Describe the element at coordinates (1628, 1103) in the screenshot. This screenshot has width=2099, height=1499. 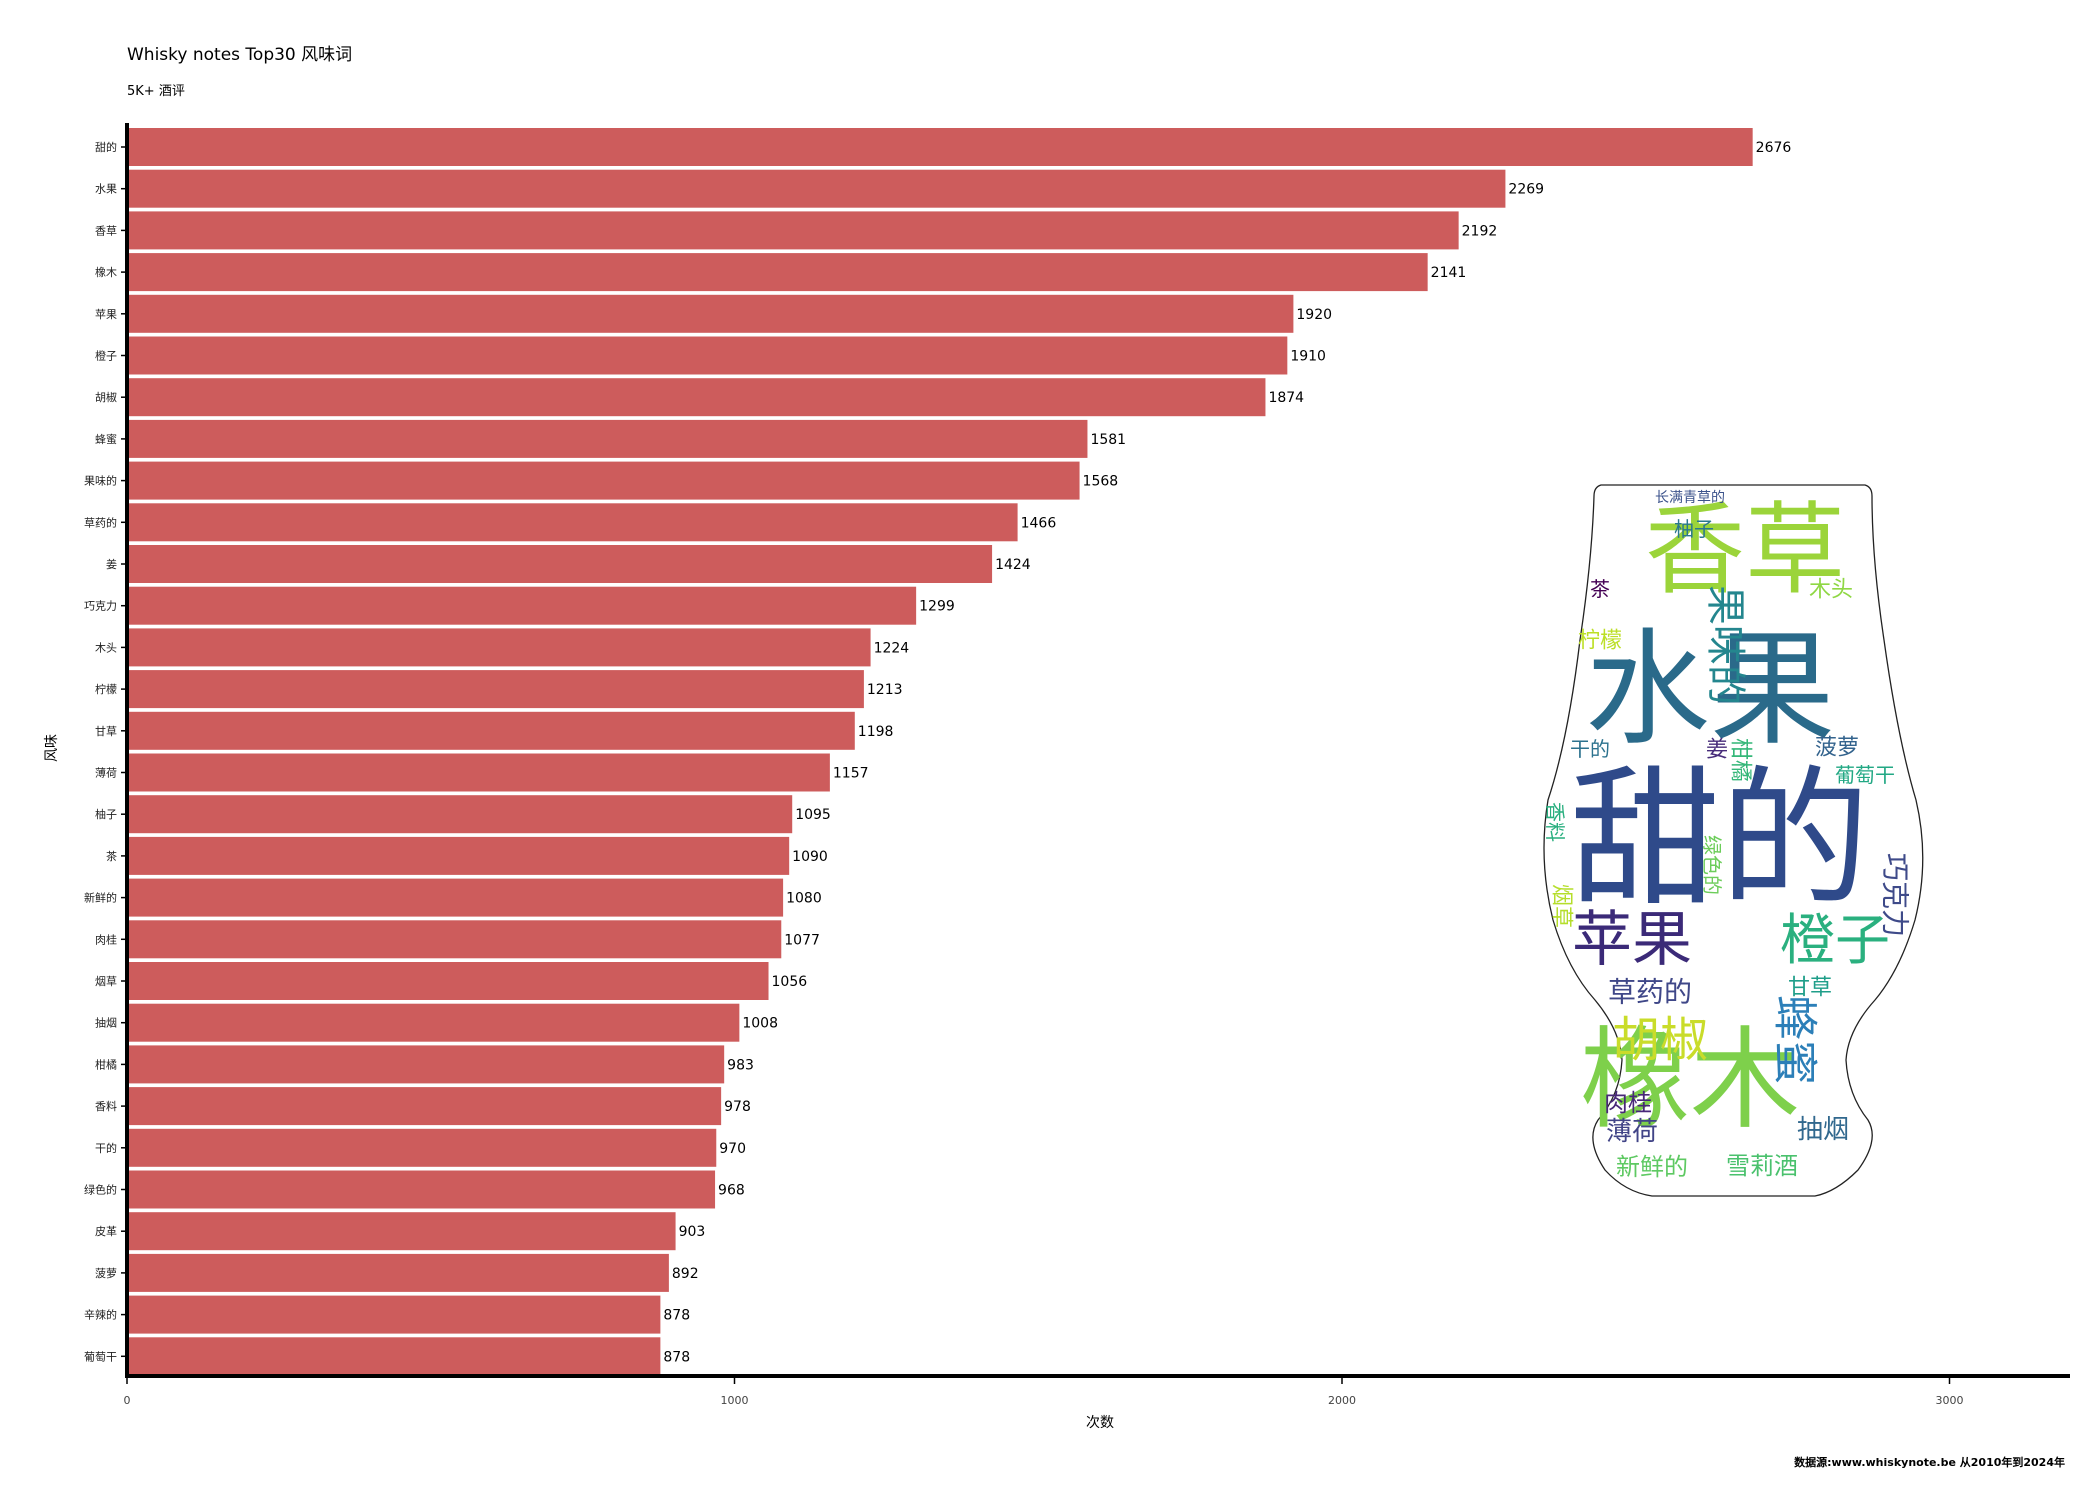
I see `wordcloud-word: 肉桂` at that location.